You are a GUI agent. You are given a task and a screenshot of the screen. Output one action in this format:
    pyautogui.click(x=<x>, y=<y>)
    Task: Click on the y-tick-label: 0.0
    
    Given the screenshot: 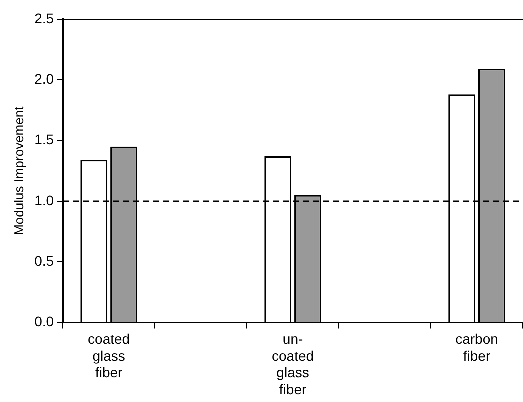 What is the action you would take?
    pyautogui.click(x=44, y=322)
    